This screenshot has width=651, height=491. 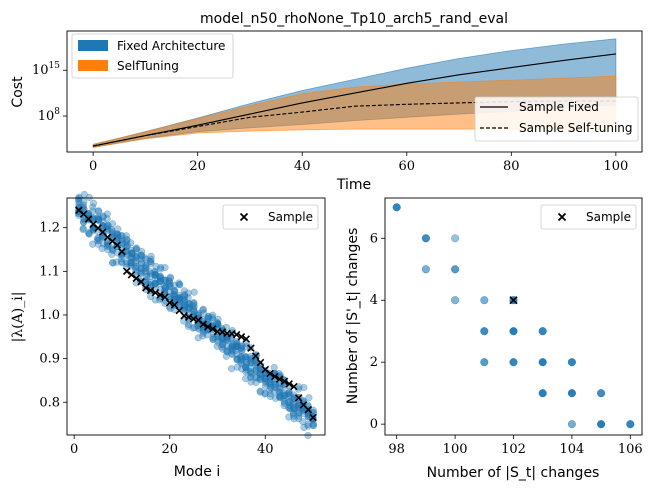 I want to click on legend-label-selftuning: SelfTuning, so click(x=148, y=66).